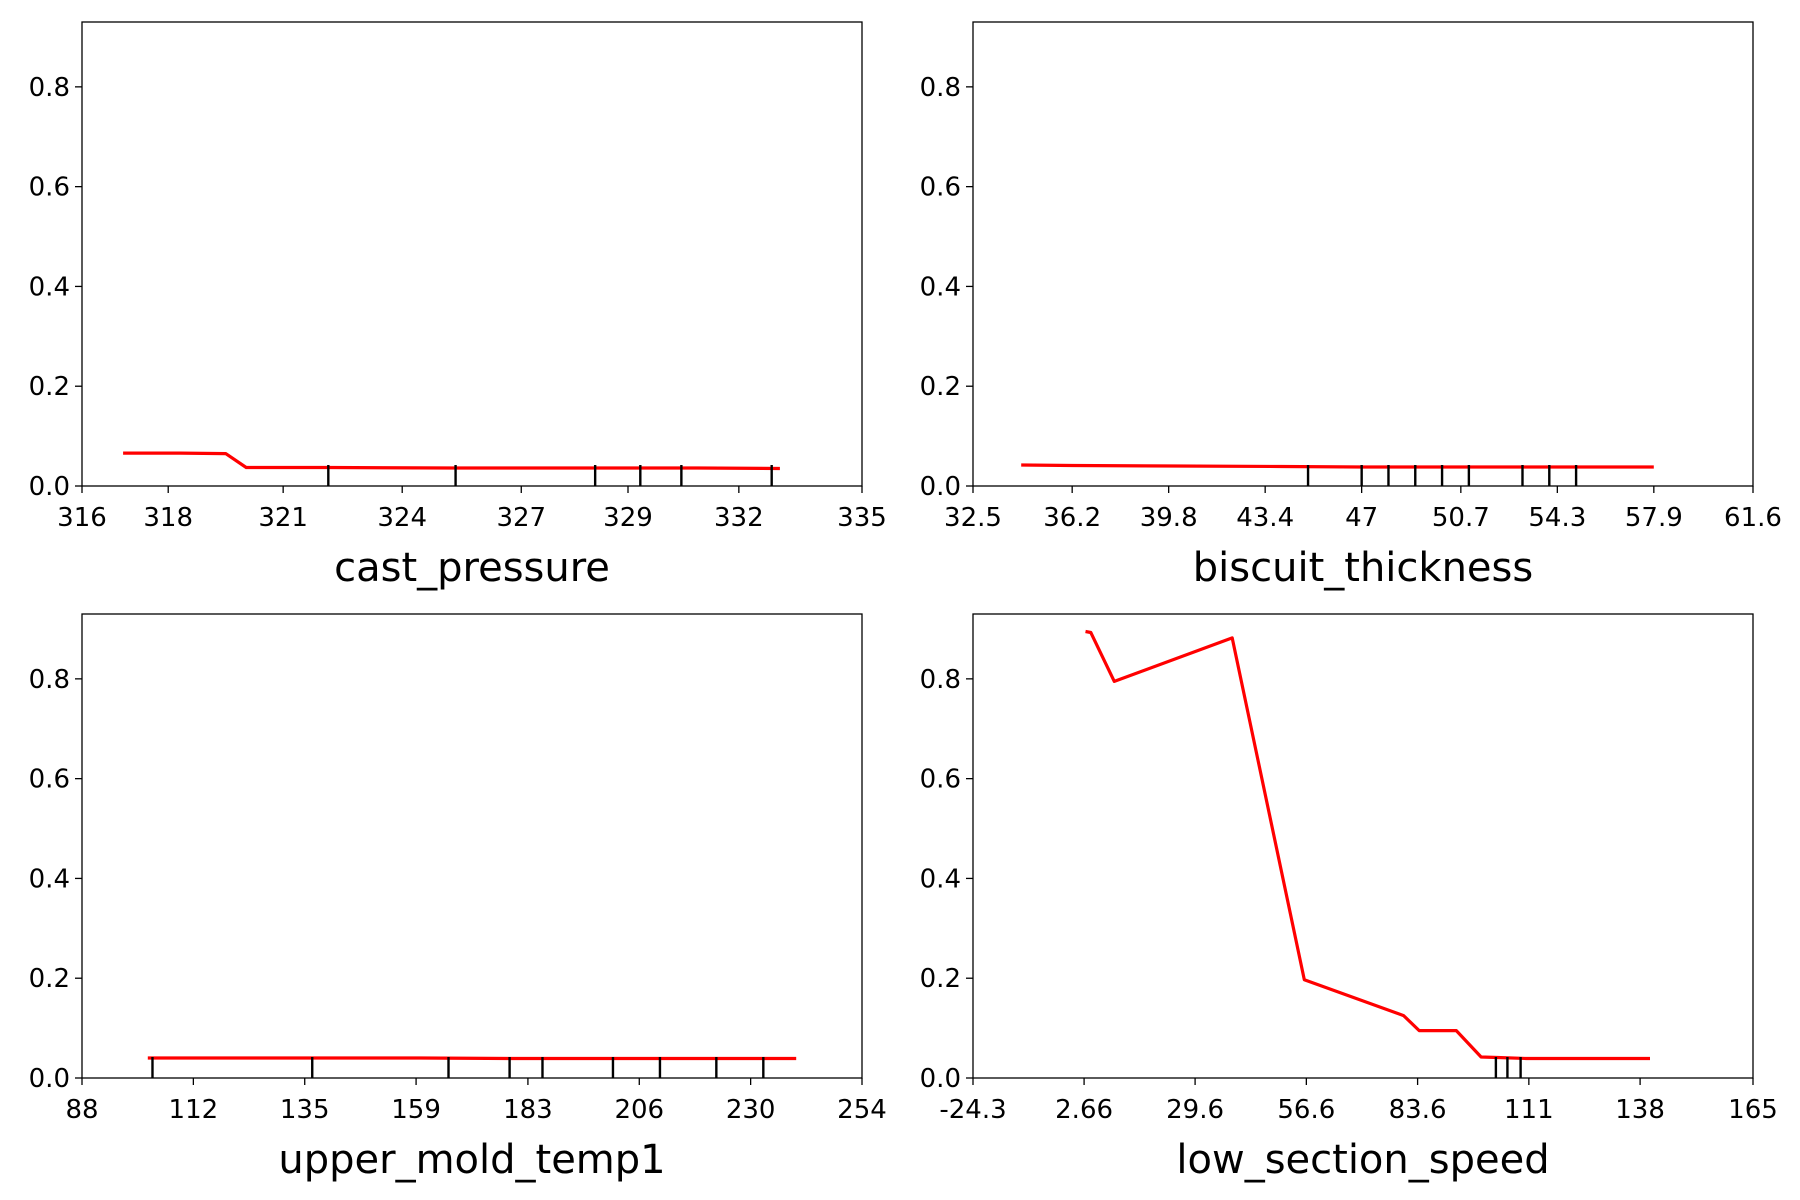  Describe the element at coordinates (862, 1110) in the screenshot. I see `x-tick-label: 254` at that location.